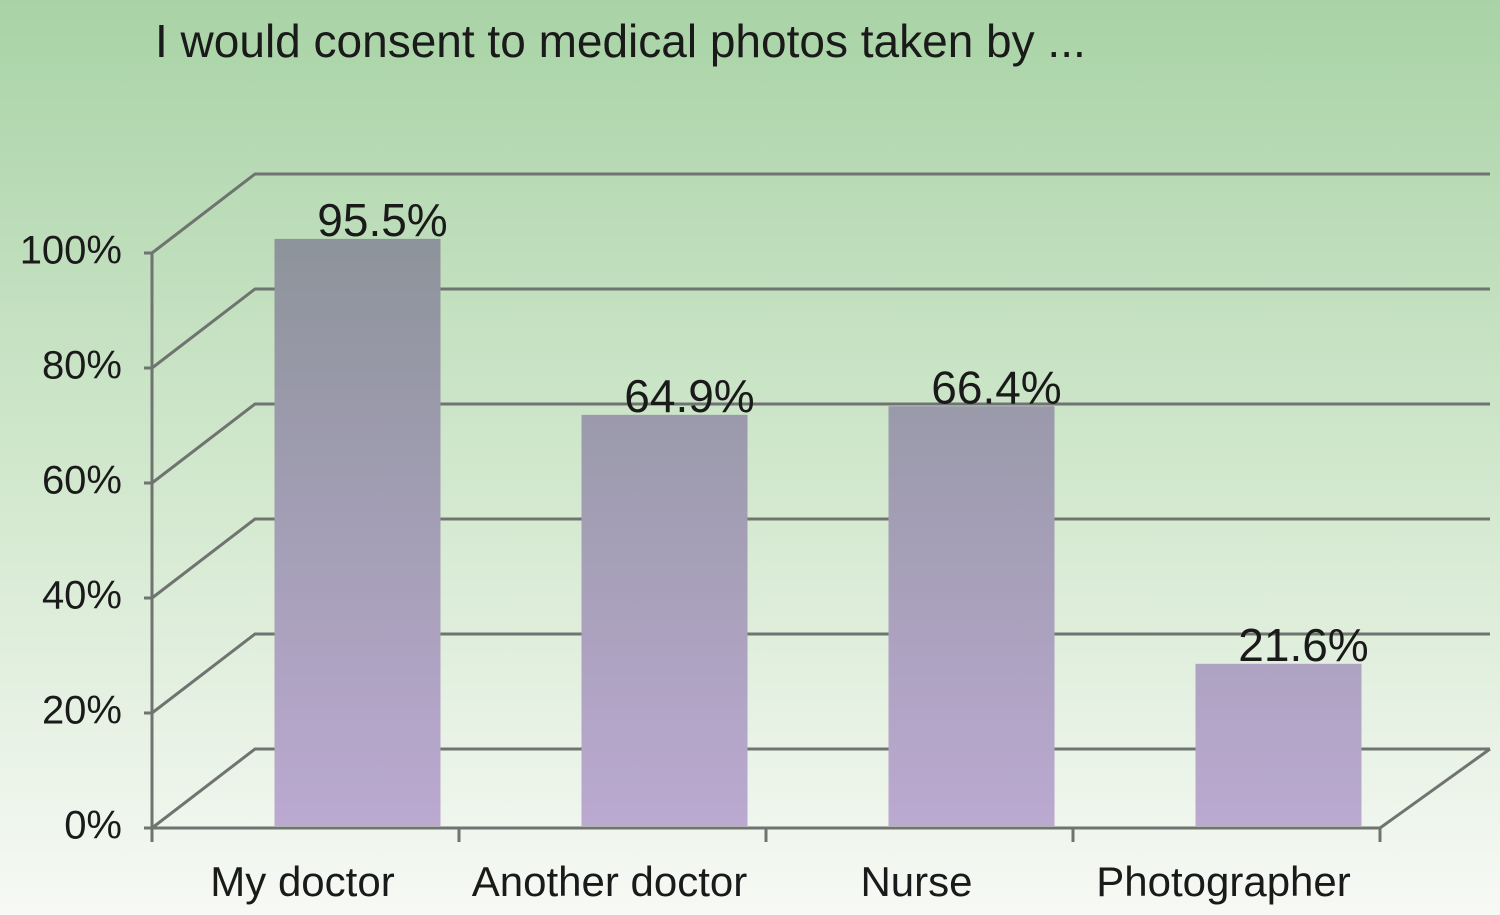 The height and width of the screenshot is (915, 1500). Describe the element at coordinates (82, 596) in the screenshot. I see `y-tick-label: 40%` at that location.